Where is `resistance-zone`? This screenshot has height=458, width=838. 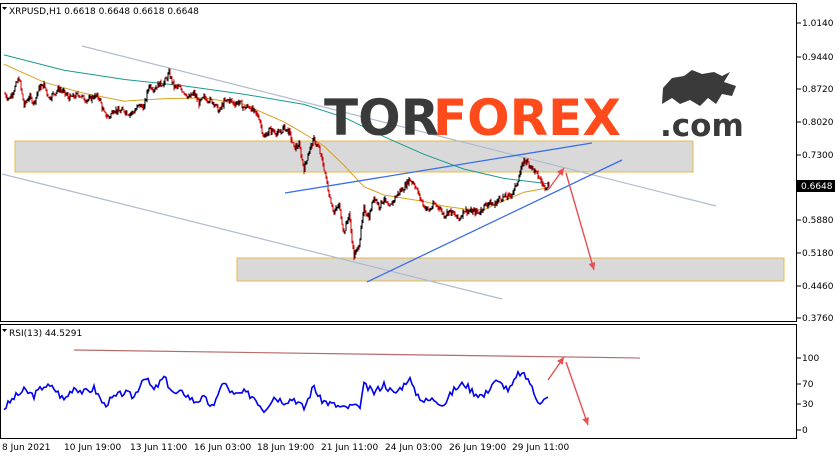 resistance-zone is located at coordinates (354, 156).